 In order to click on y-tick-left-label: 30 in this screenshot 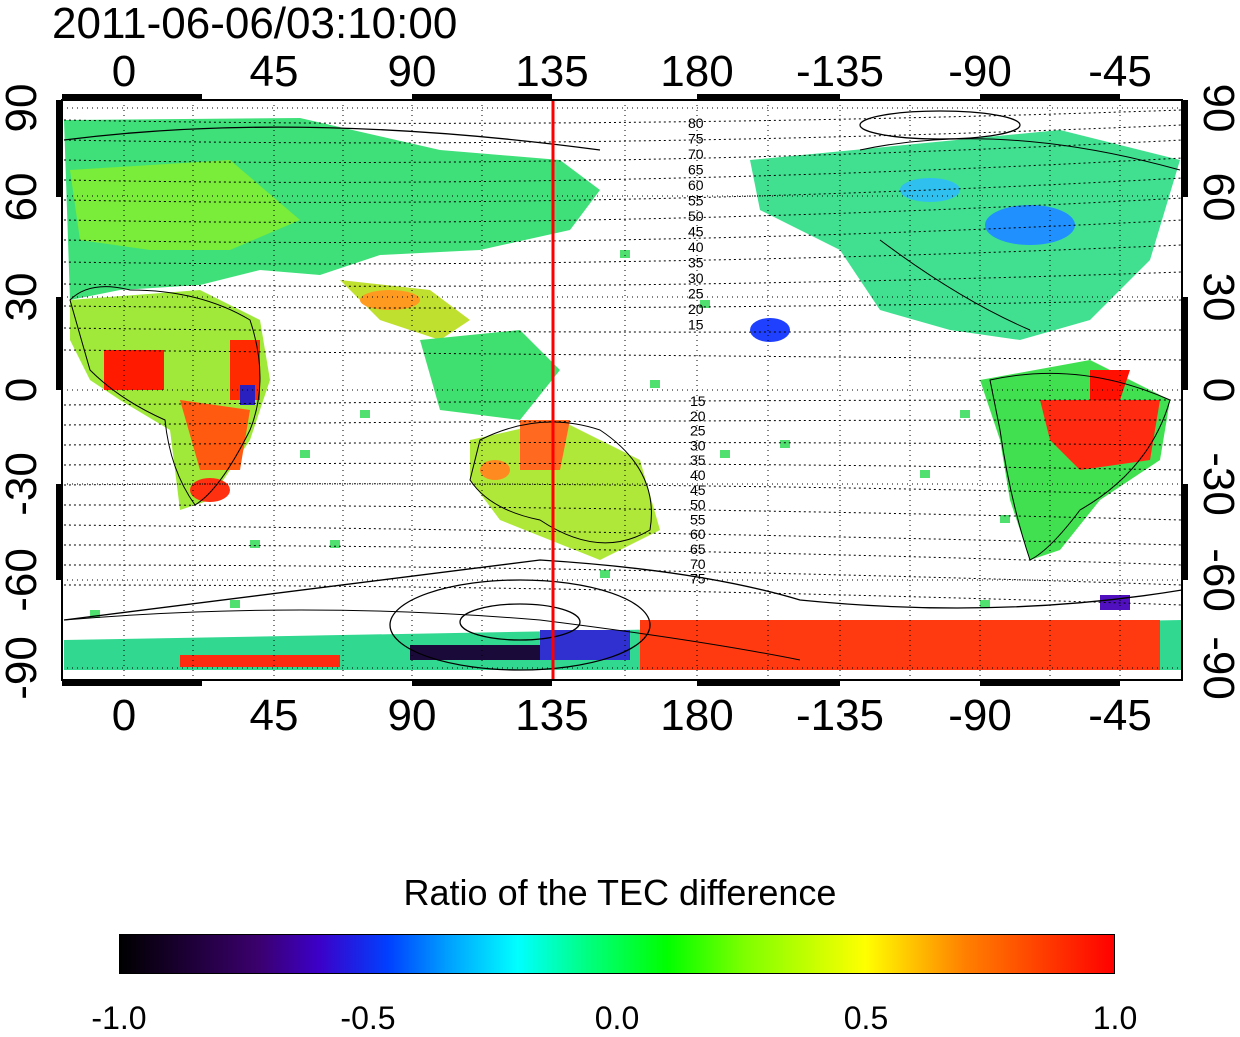, I will do `click(23, 297)`.